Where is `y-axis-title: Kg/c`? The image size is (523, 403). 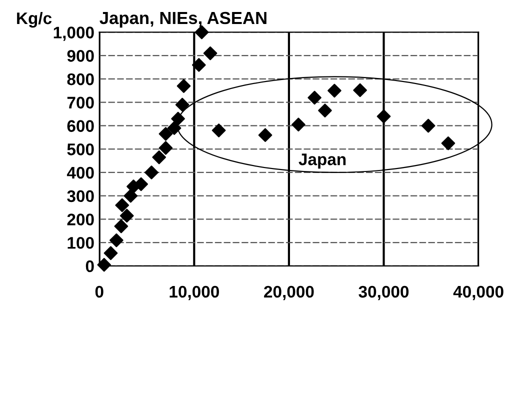 y-axis-title: Kg/c is located at coordinates (34, 20).